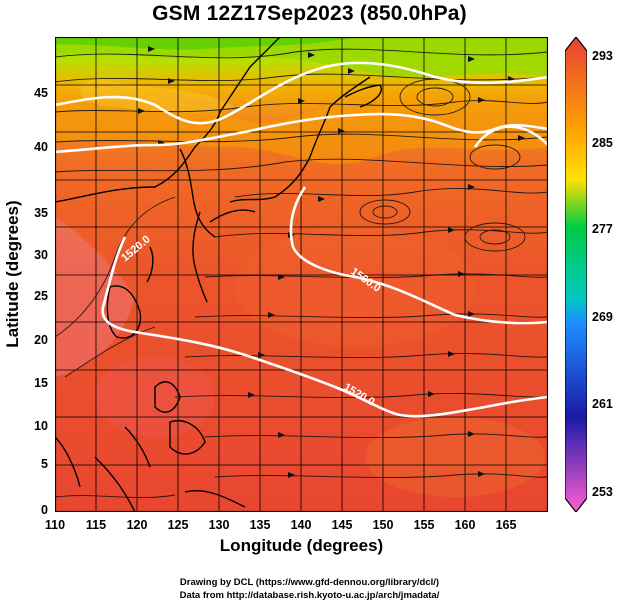 This screenshot has width=619, height=605. Describe the element at coordinates (602, 492) in the screenshot. I see `colorbar-tick: 253` at that location.